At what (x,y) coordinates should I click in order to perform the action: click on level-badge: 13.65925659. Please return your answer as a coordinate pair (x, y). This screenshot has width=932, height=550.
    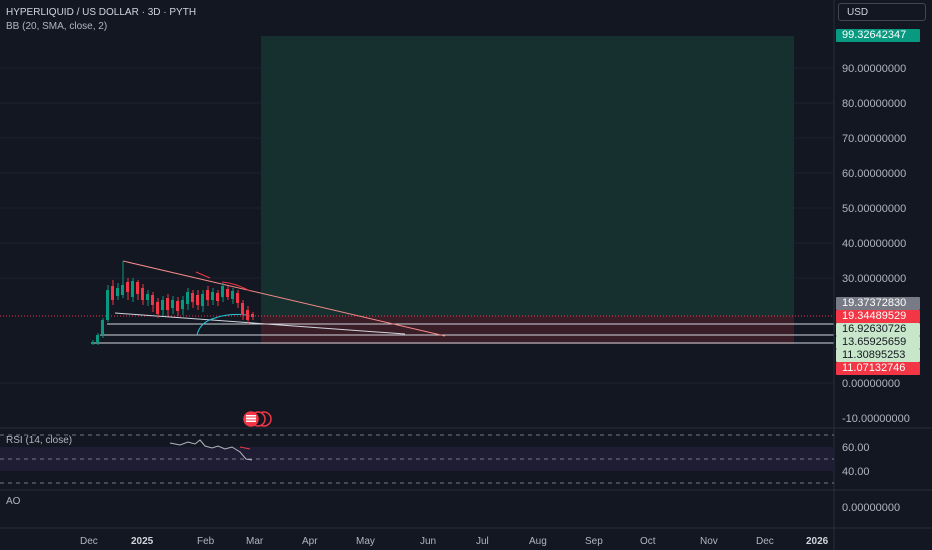
    Looking at the image, I should click on (878, 342).